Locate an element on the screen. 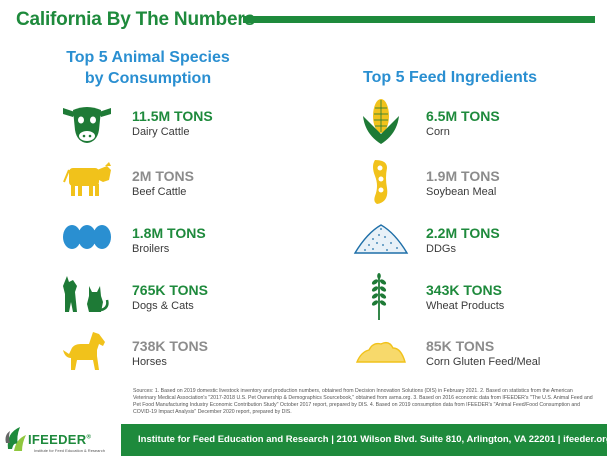 The image size is (607, 463). eggs-icon is located at coordinates (87, 237).